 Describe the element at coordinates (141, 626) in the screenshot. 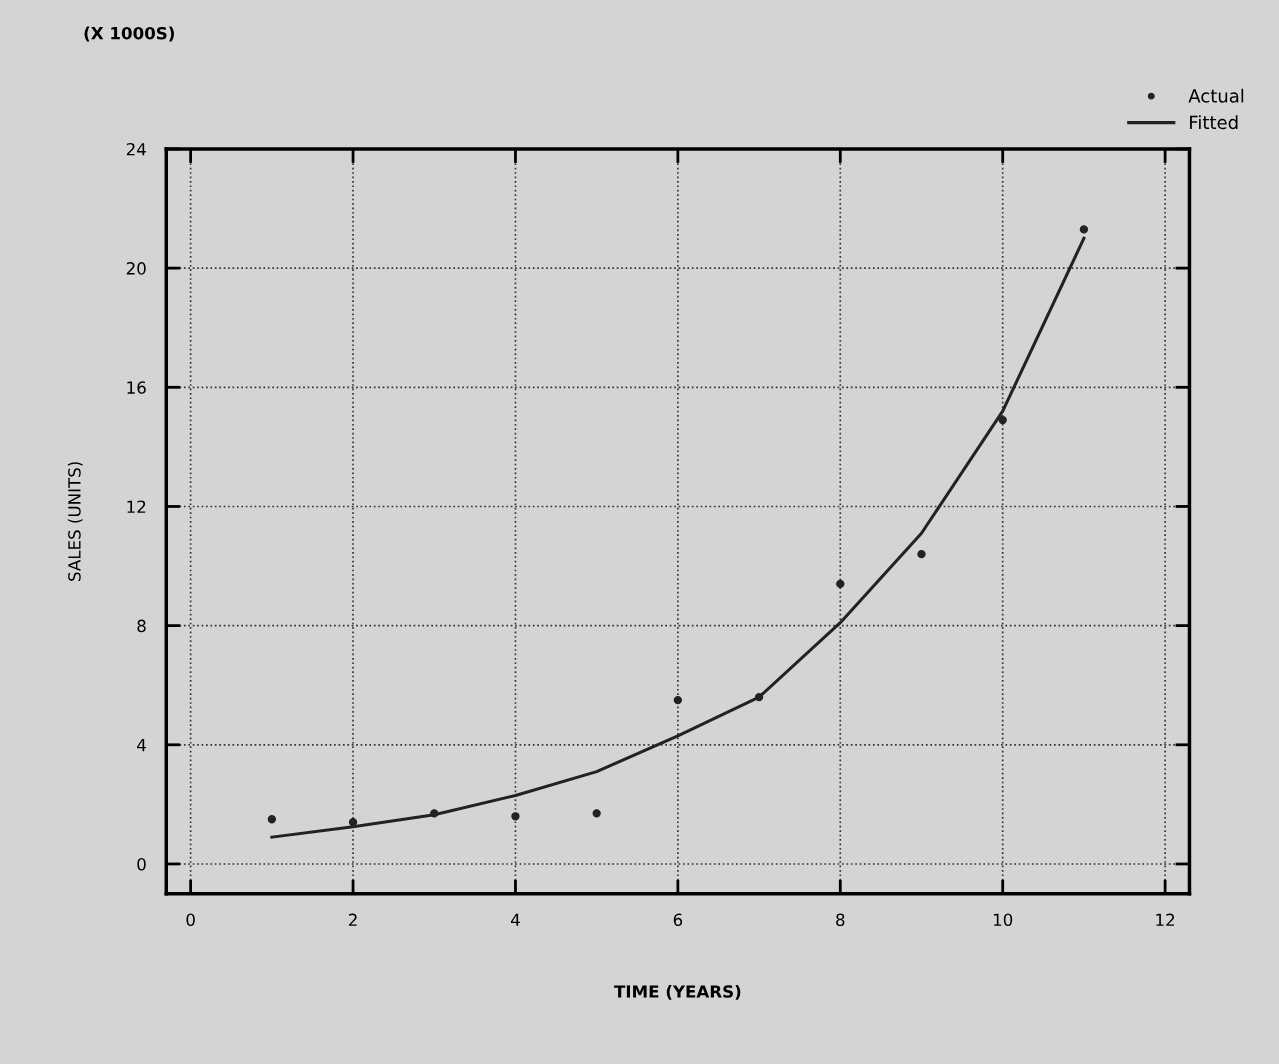

I see `y-tick-label: 8` at that location.